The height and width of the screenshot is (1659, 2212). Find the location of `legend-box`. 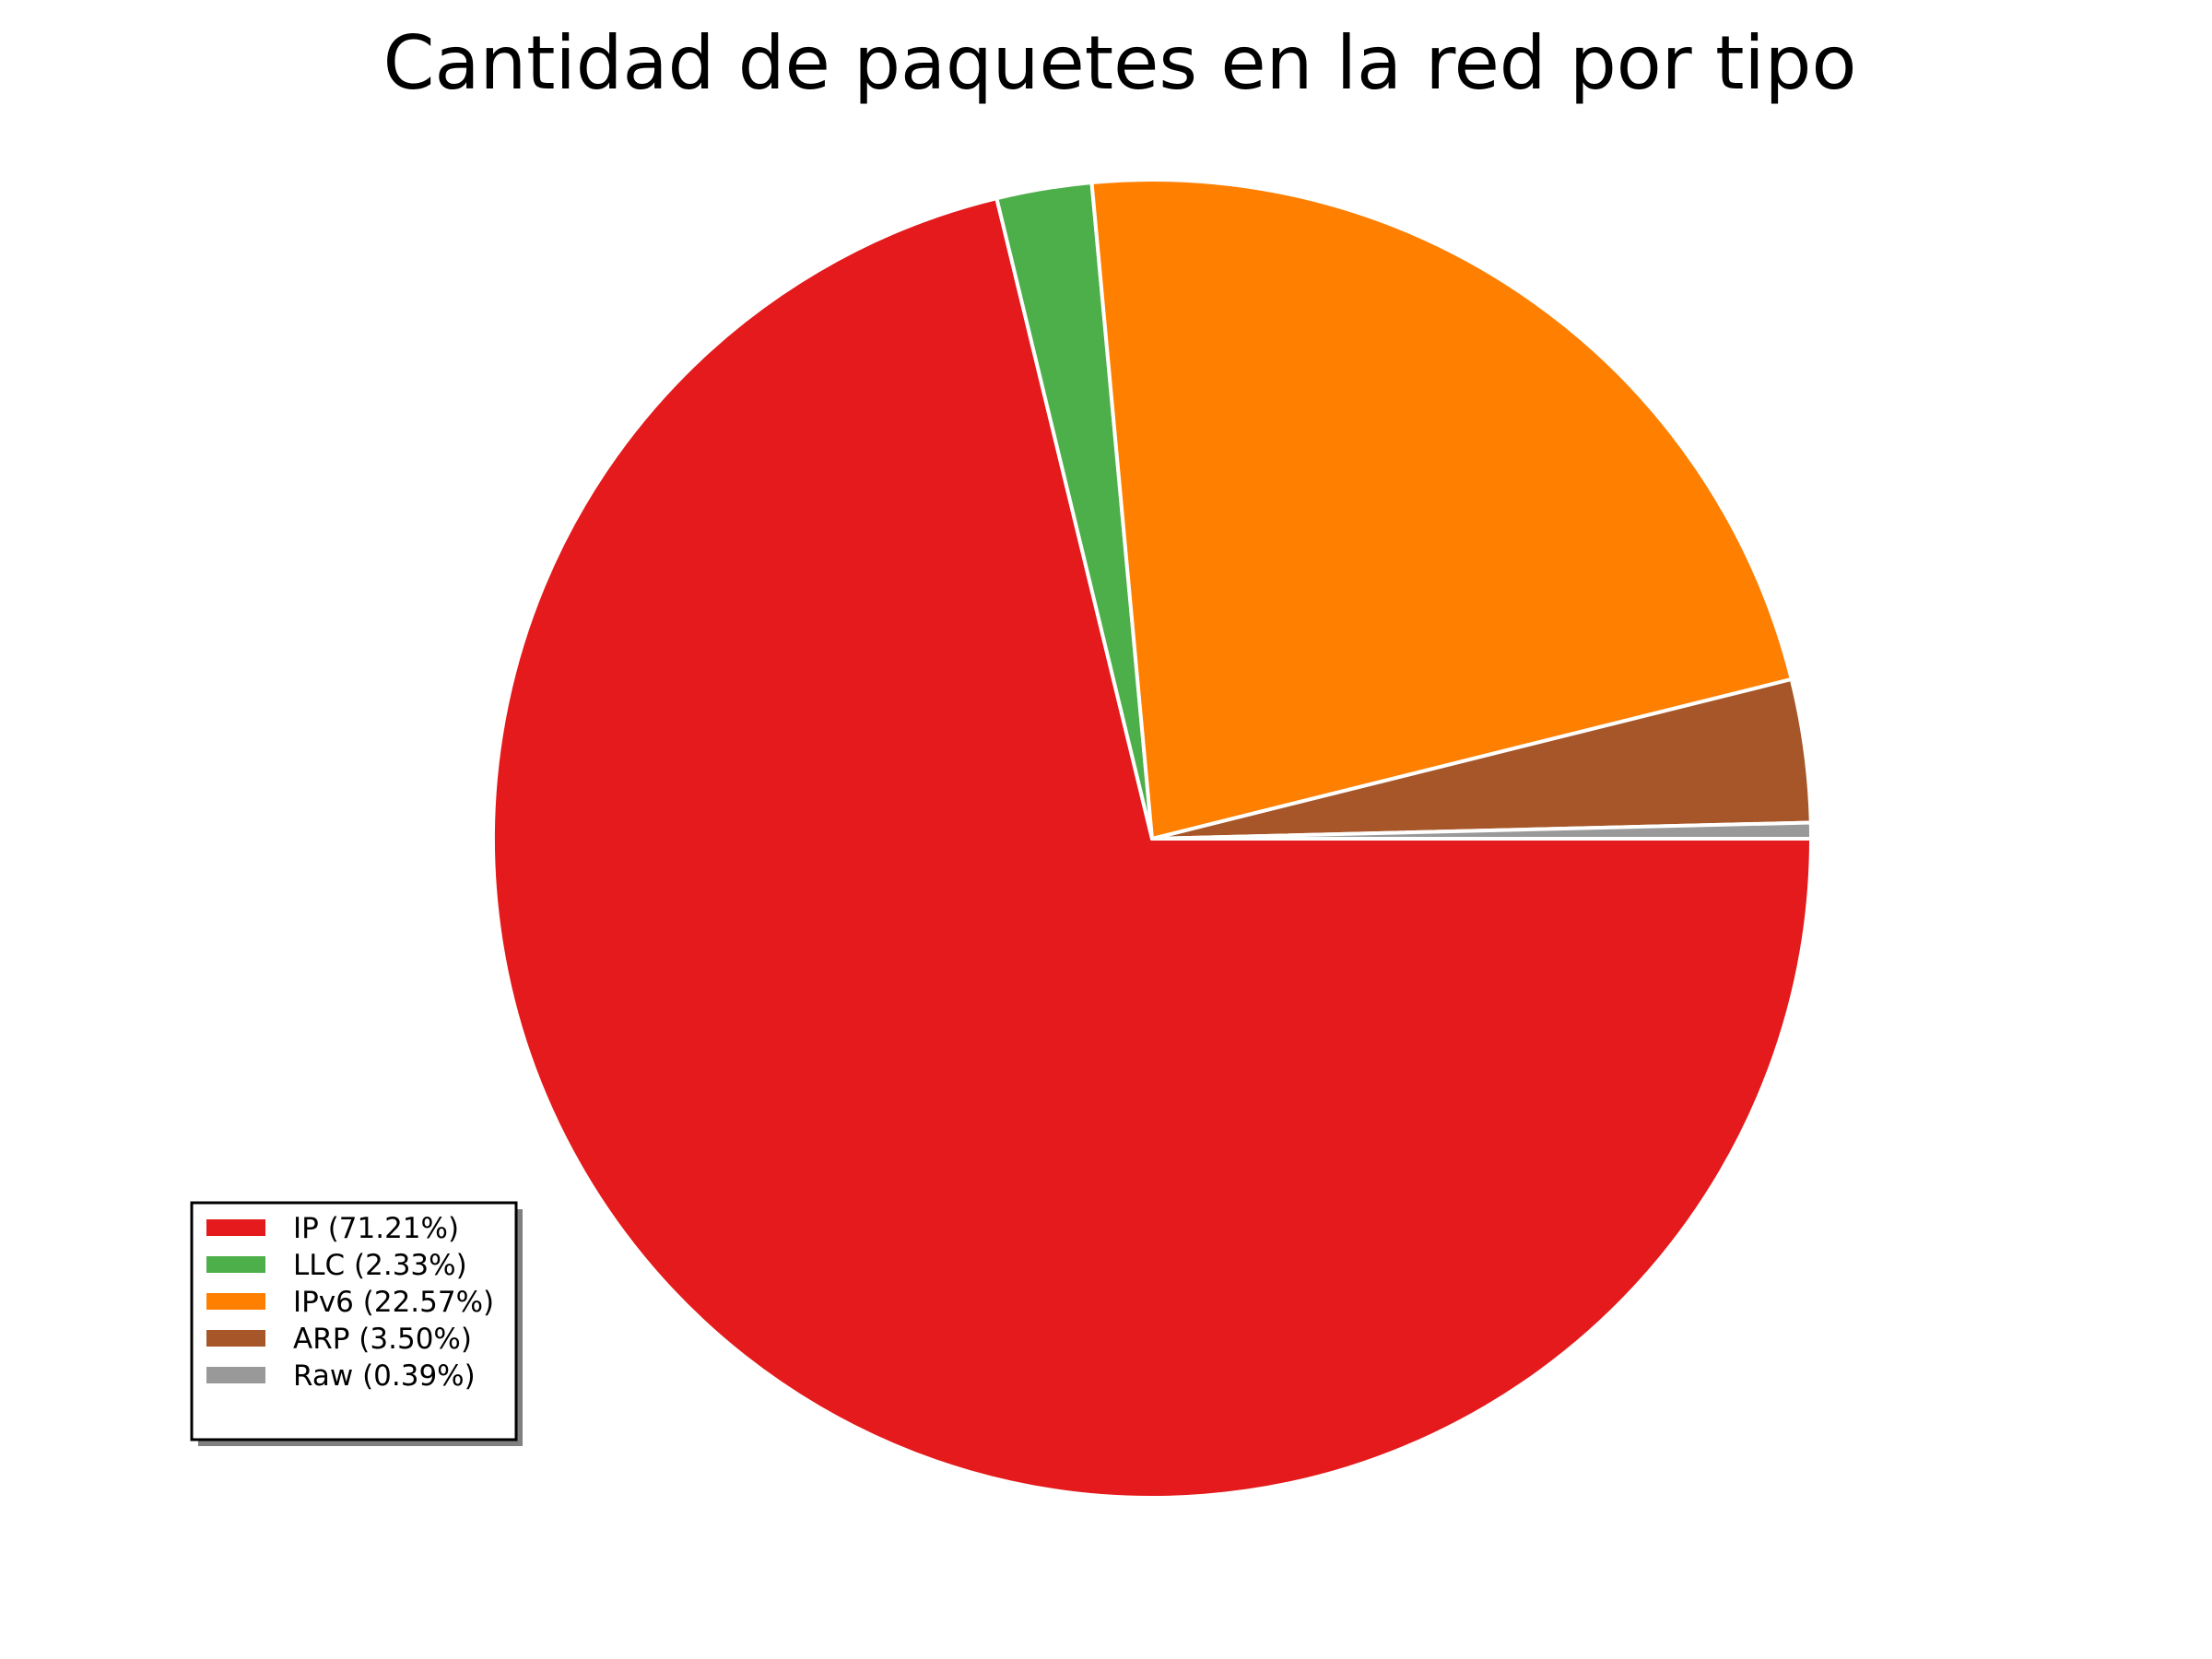

legend-box is located at coordinates (354, 1321).